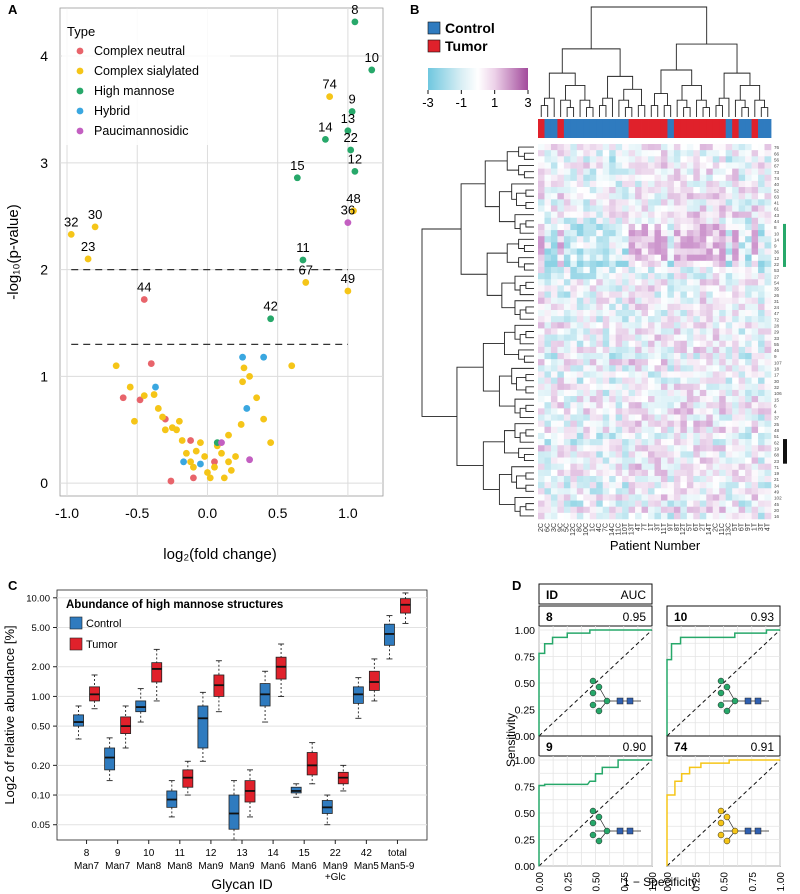 The image size is (800, 894). I want to click on column-label: 6T, so click(741, 526).